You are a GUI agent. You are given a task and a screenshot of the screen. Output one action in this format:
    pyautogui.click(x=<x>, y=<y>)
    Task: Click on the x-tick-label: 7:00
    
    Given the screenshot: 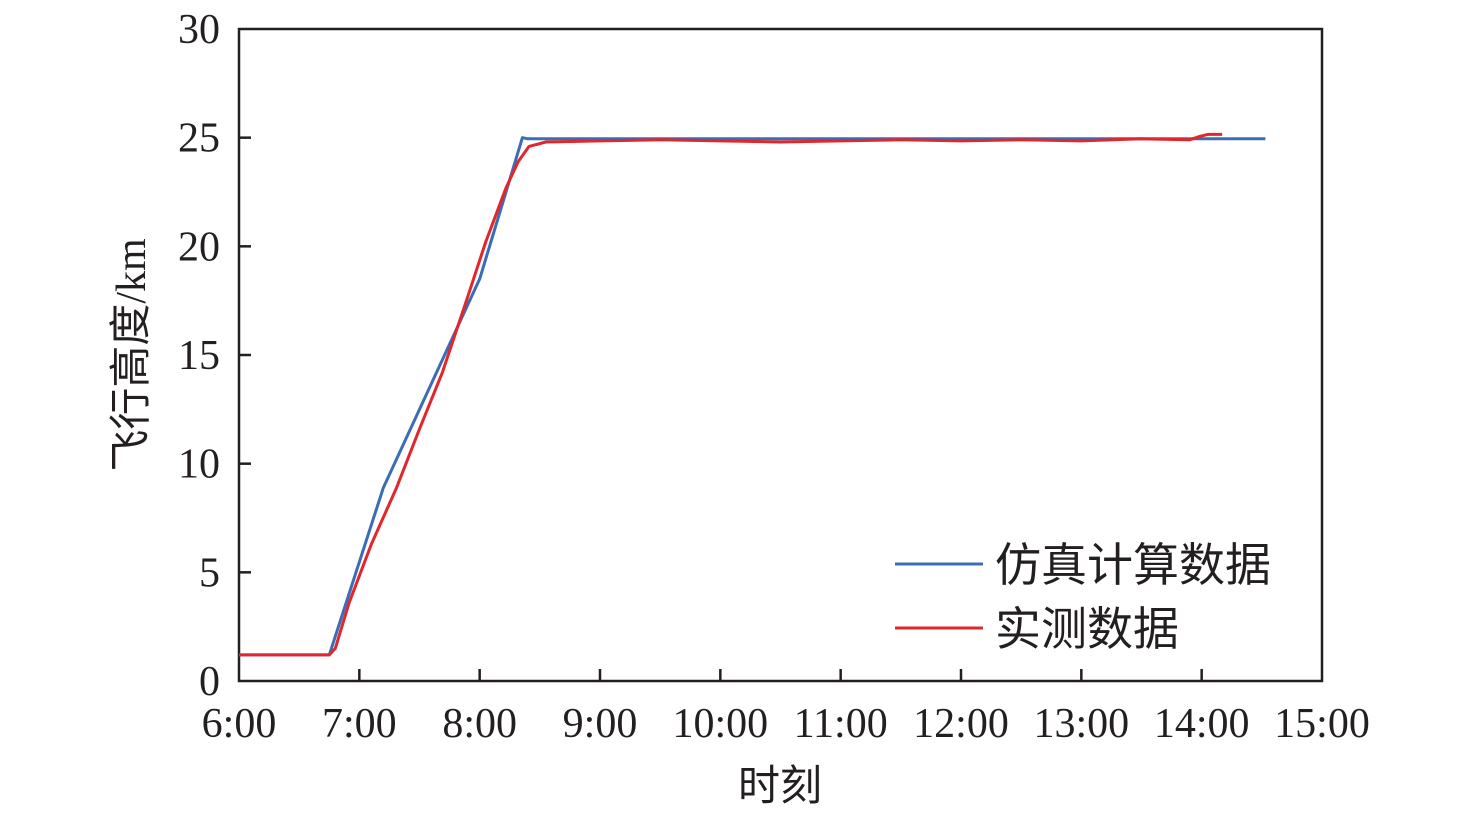 What is the action you would take?
    pyautogui.click(x=359, y=724)
    